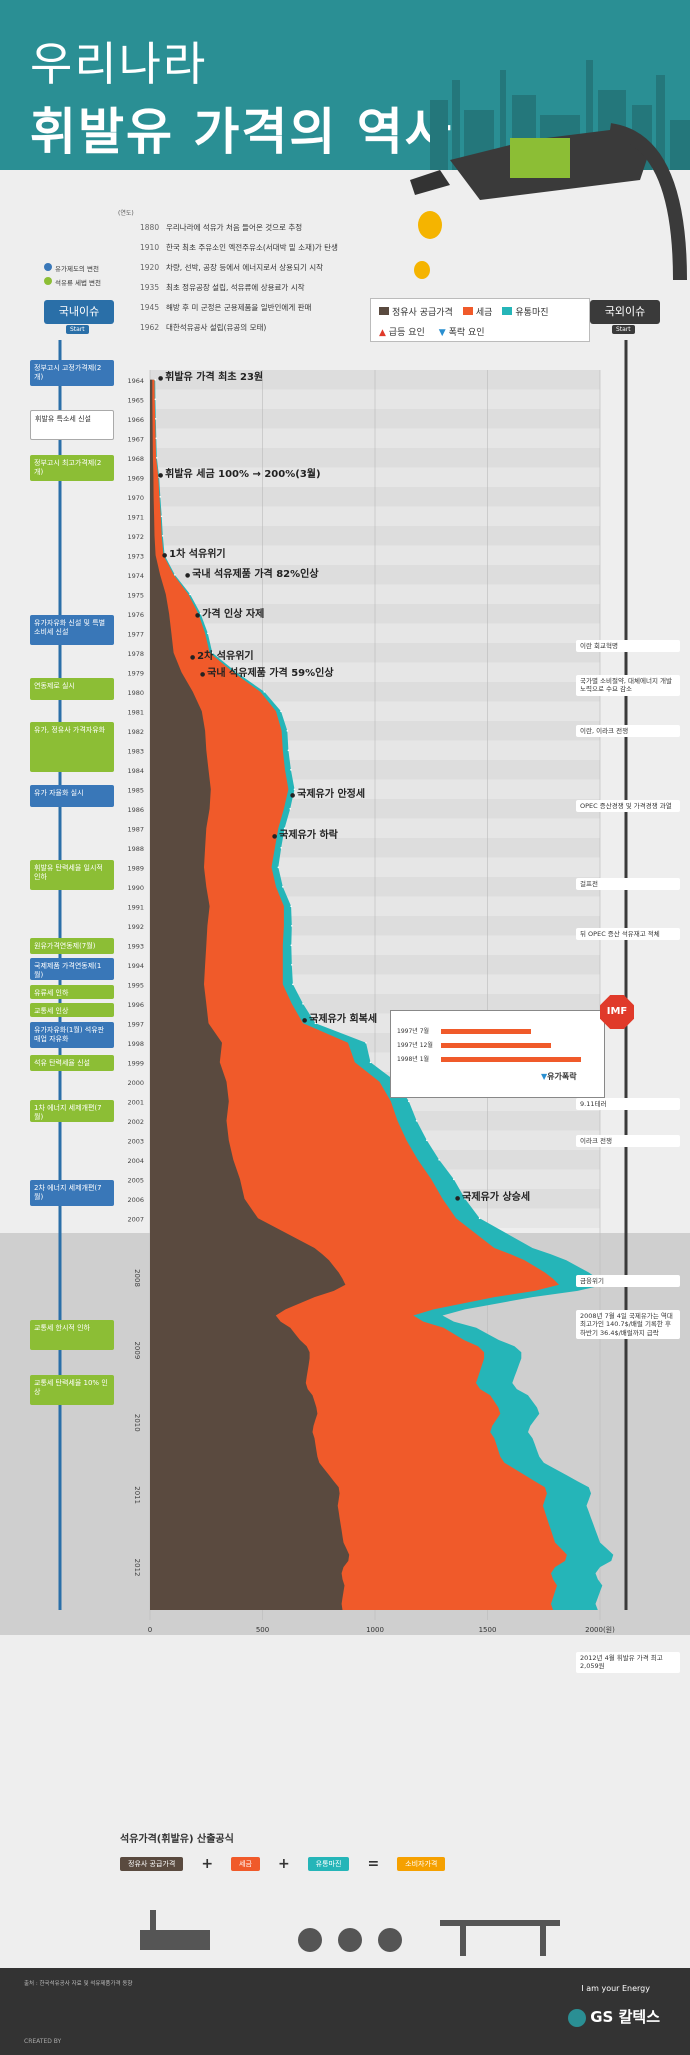 This screenshot has width=690, height=2055. Describe the element at coordinates (216, 327) in the screenshot. I see `early-event-text: 대한석유공사 설립(유공의 모태)` at that location.